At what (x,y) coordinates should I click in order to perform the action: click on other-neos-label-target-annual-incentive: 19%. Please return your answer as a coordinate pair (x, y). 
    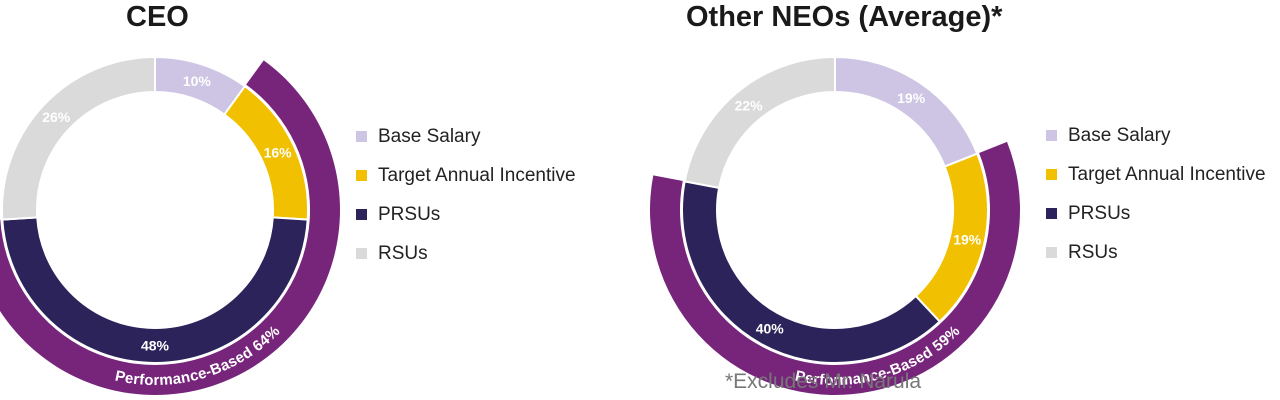
    Looking at the image, I should click on (967, 240).